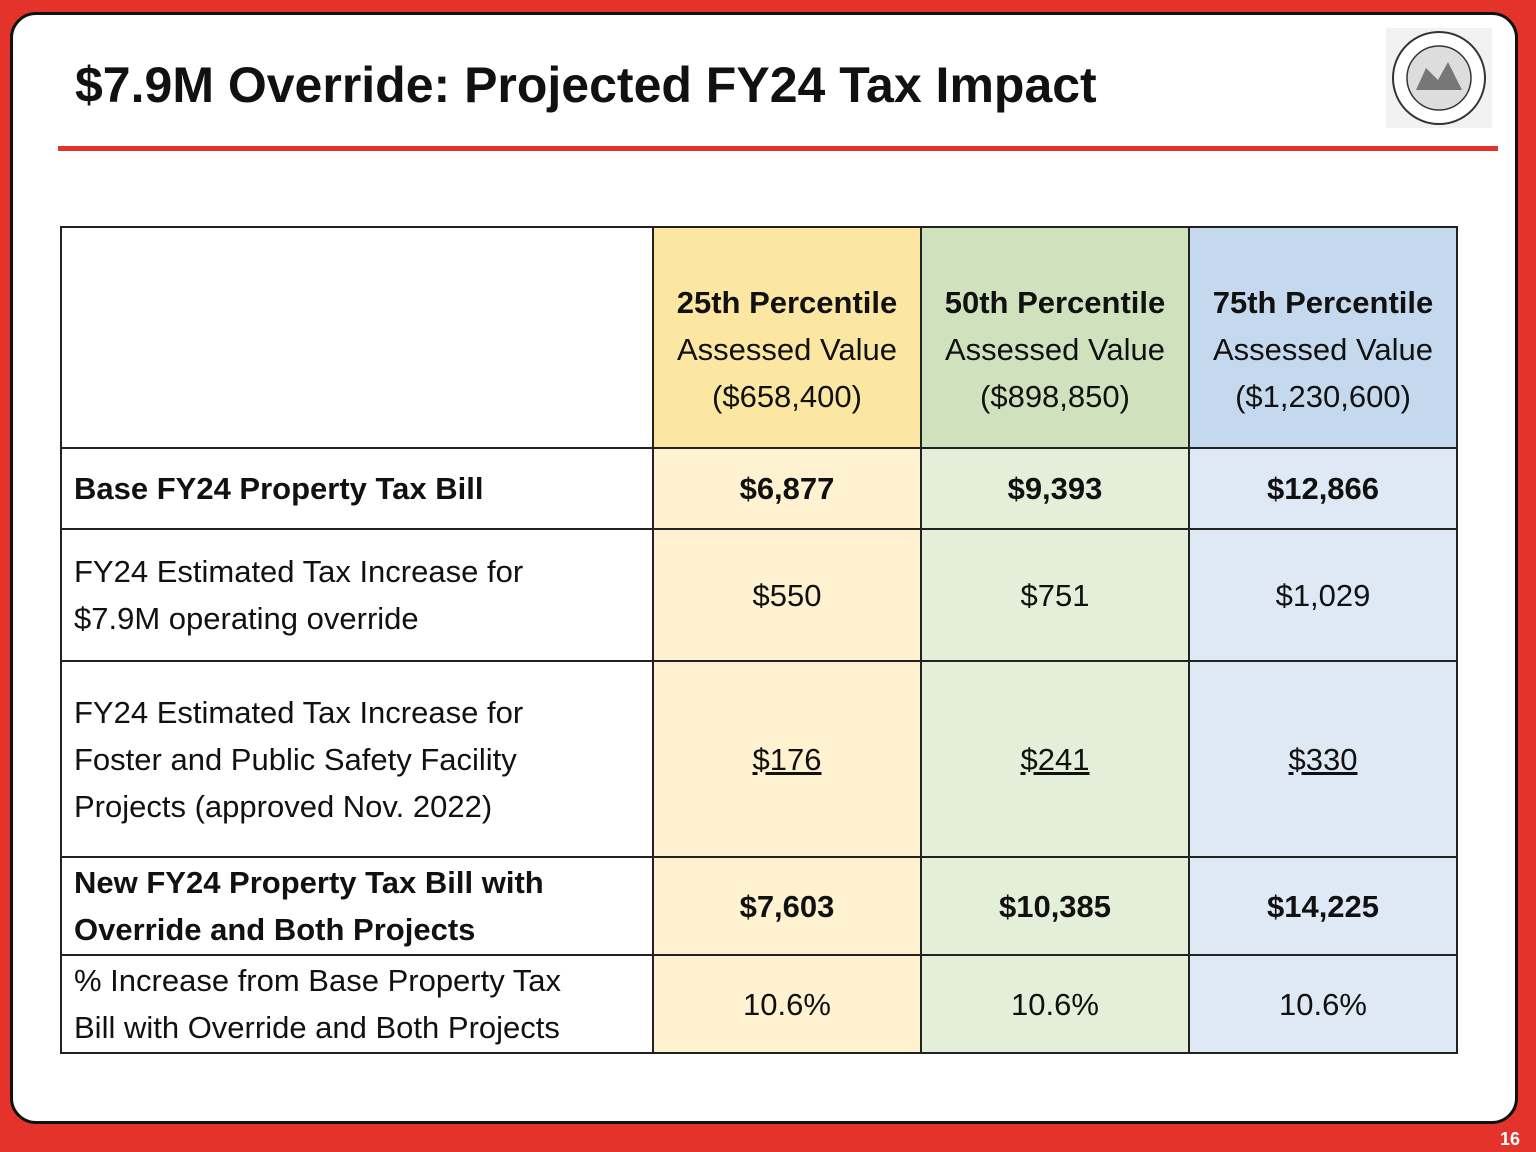 The height and width of the screenshot is (1152, 1536). I want to click on row-value: $7,603, so click(787, 906).